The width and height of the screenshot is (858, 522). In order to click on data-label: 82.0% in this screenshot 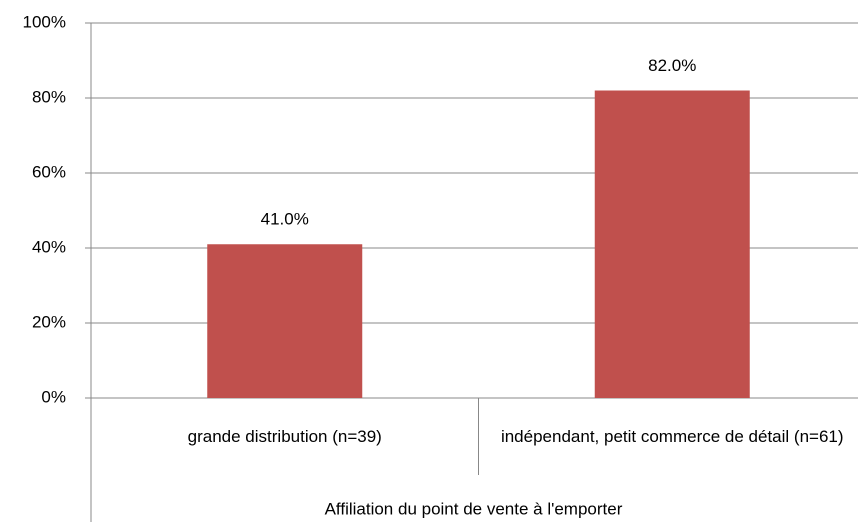, I will do `click(672, 65)`.